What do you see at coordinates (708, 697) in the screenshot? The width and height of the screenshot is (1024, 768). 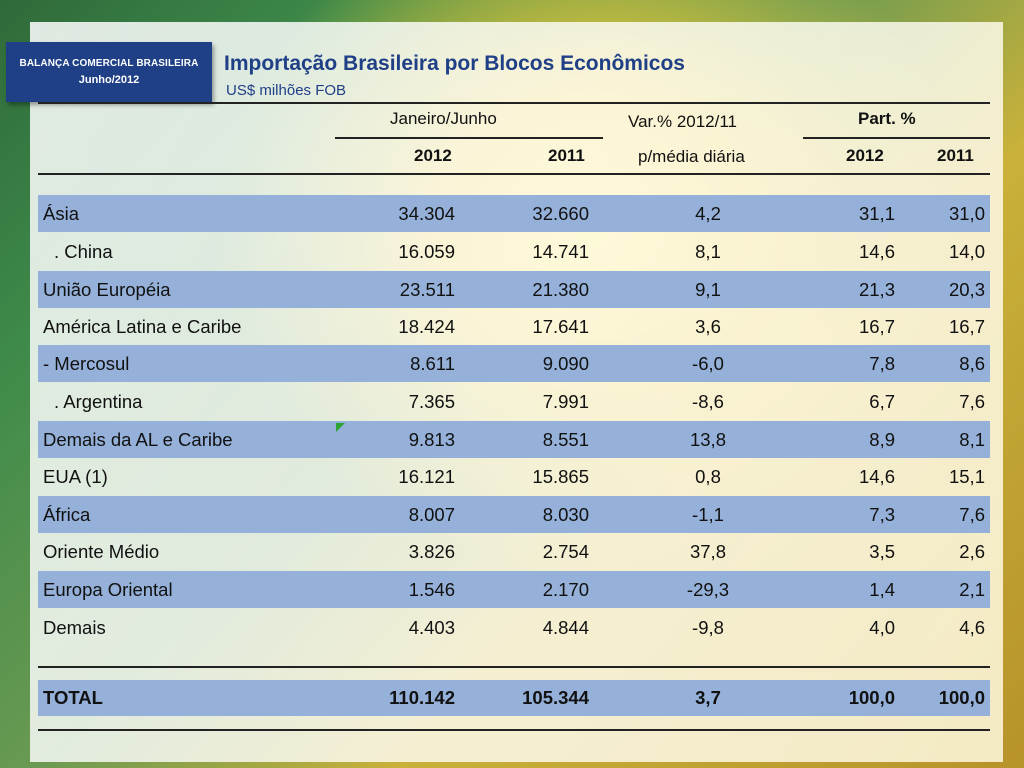 I see `total-variation: 3,7` at bounding box center [708, 697].